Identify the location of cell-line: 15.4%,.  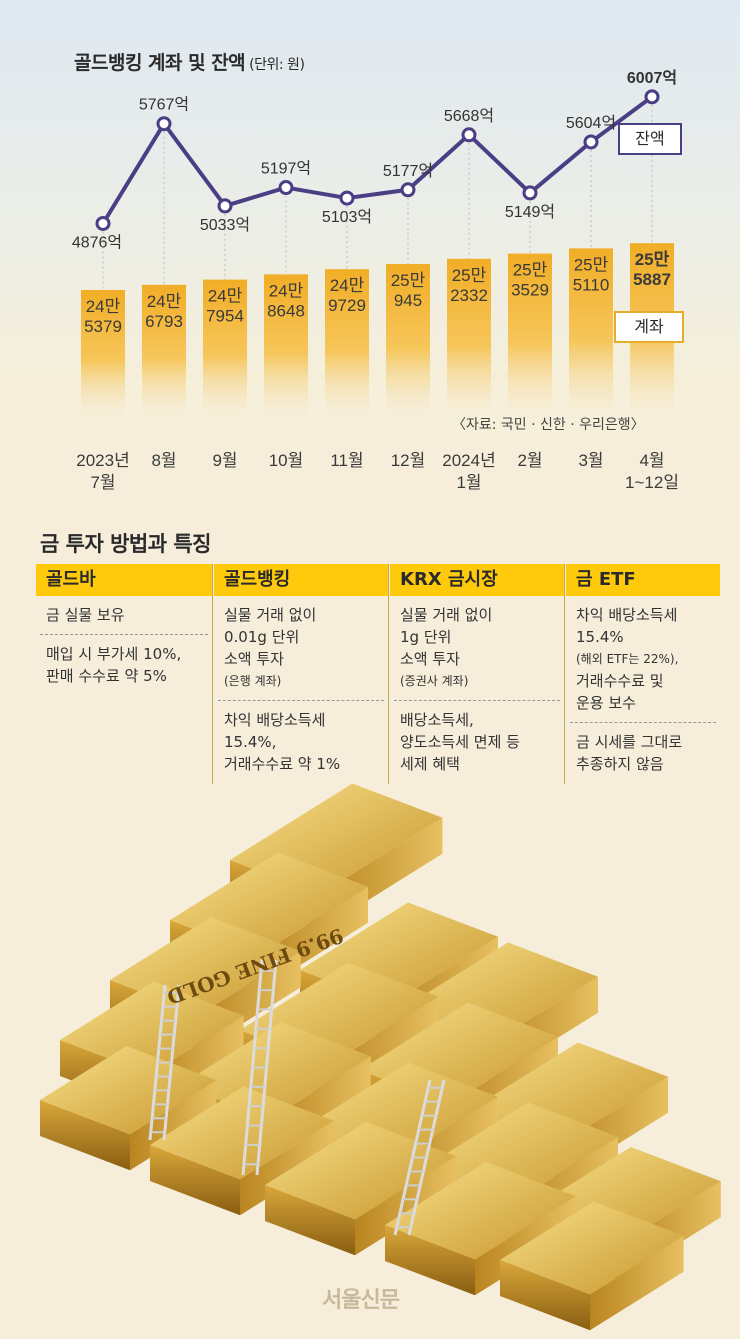
(250, 742).